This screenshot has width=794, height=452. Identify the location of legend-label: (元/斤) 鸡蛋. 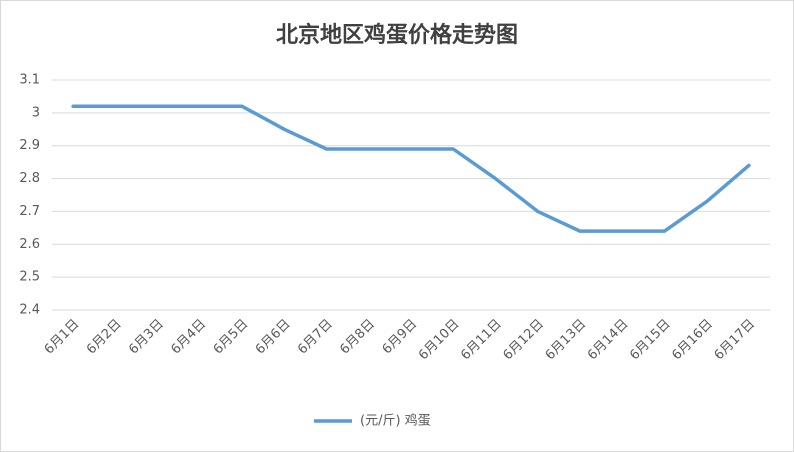
(395, 421).